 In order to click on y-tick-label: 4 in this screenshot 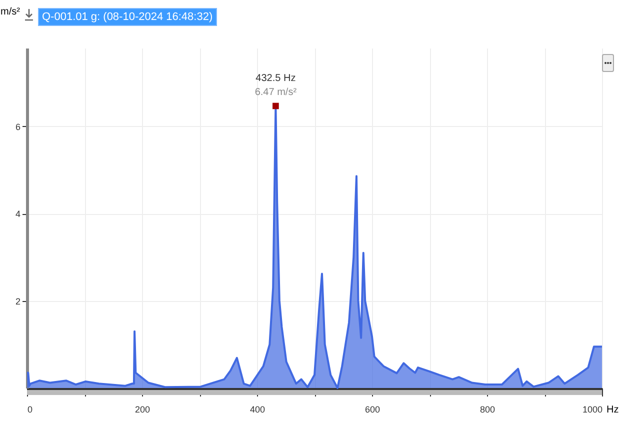, I will do `click(17, 214)`.